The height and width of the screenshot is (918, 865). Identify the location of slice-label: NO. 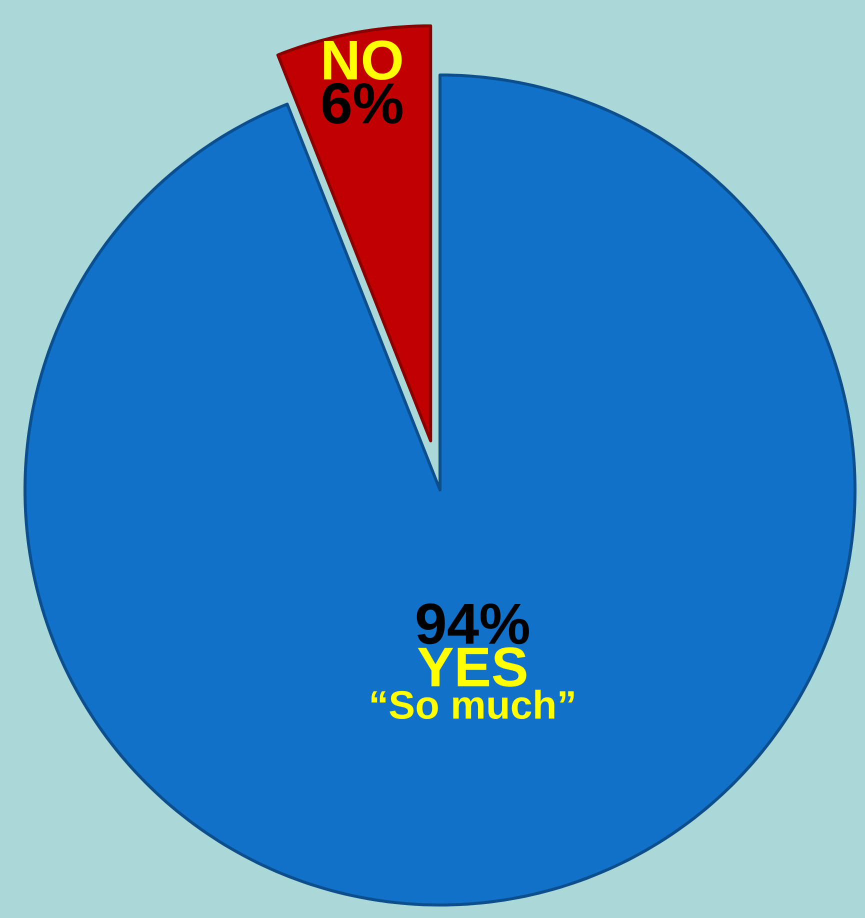
(363, 60).